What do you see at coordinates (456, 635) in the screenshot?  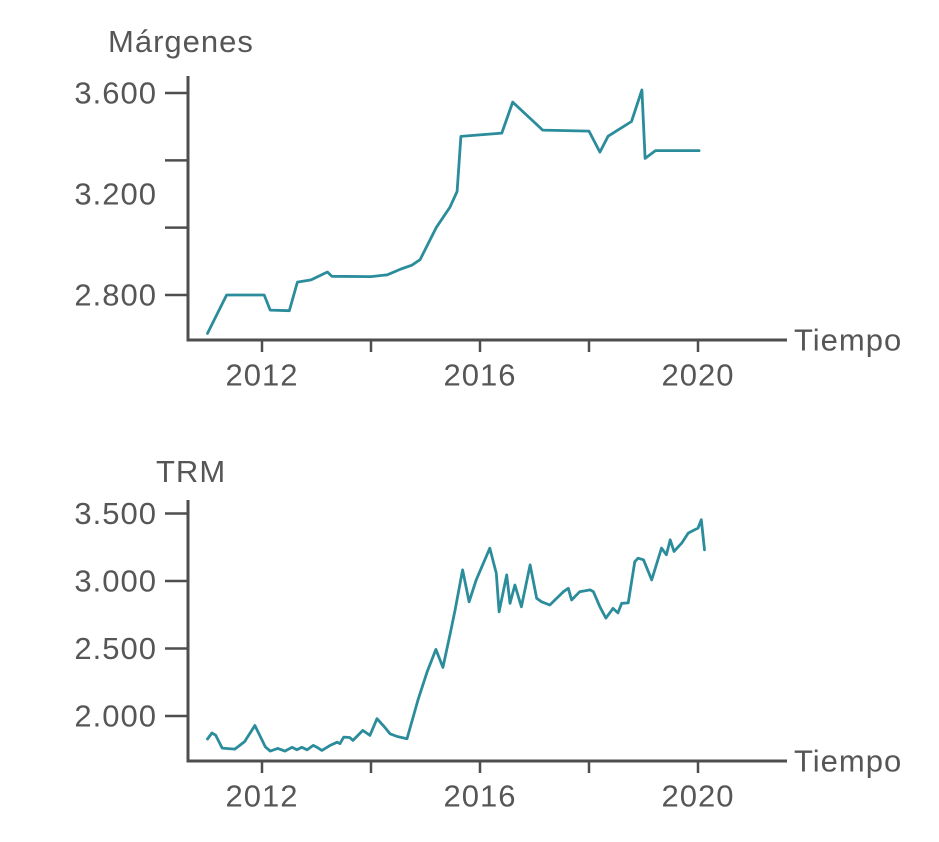 I see `data-line-trm` at bounding box center [456, 635].